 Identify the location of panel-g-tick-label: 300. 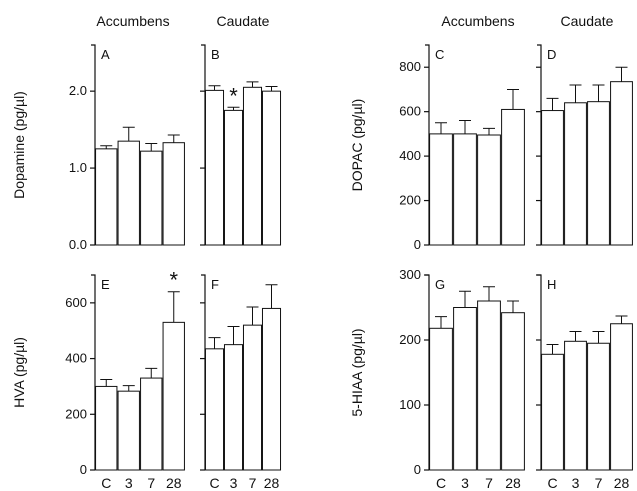
(410, 274).